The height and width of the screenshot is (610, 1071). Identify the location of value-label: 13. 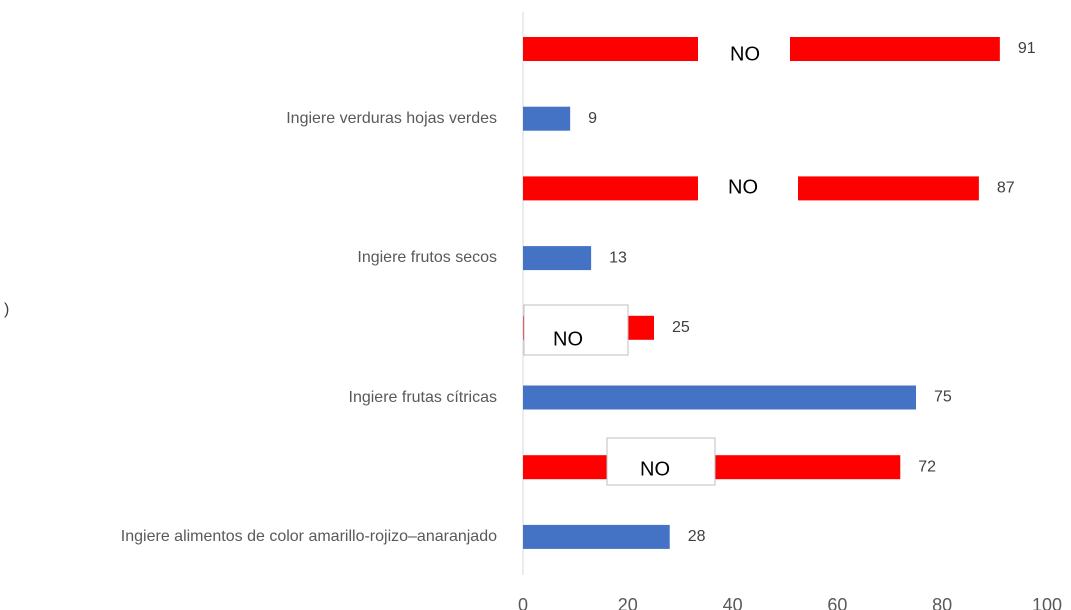
(618, 257).